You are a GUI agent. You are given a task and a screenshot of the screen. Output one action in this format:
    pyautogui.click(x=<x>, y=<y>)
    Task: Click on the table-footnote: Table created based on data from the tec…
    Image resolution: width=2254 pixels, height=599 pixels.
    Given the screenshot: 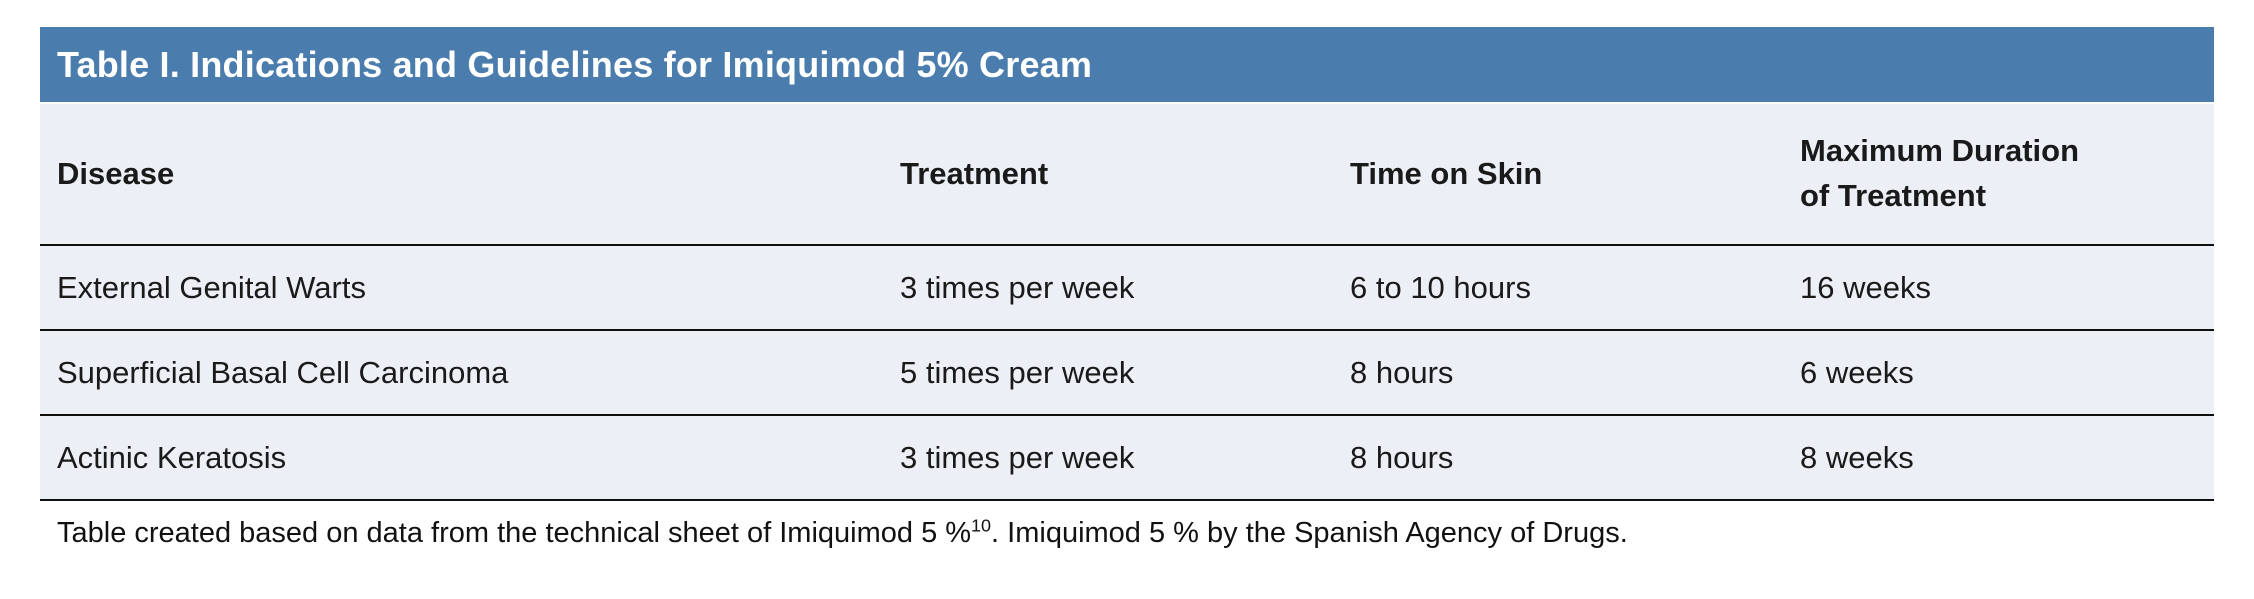 What is the action you would take?
    pyautogui.click(x=1127, y=532)
    